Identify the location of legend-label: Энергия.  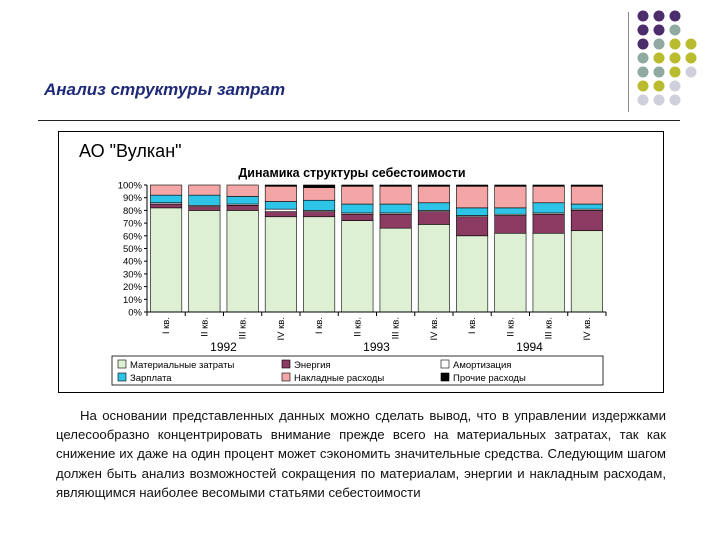
(312, 365).